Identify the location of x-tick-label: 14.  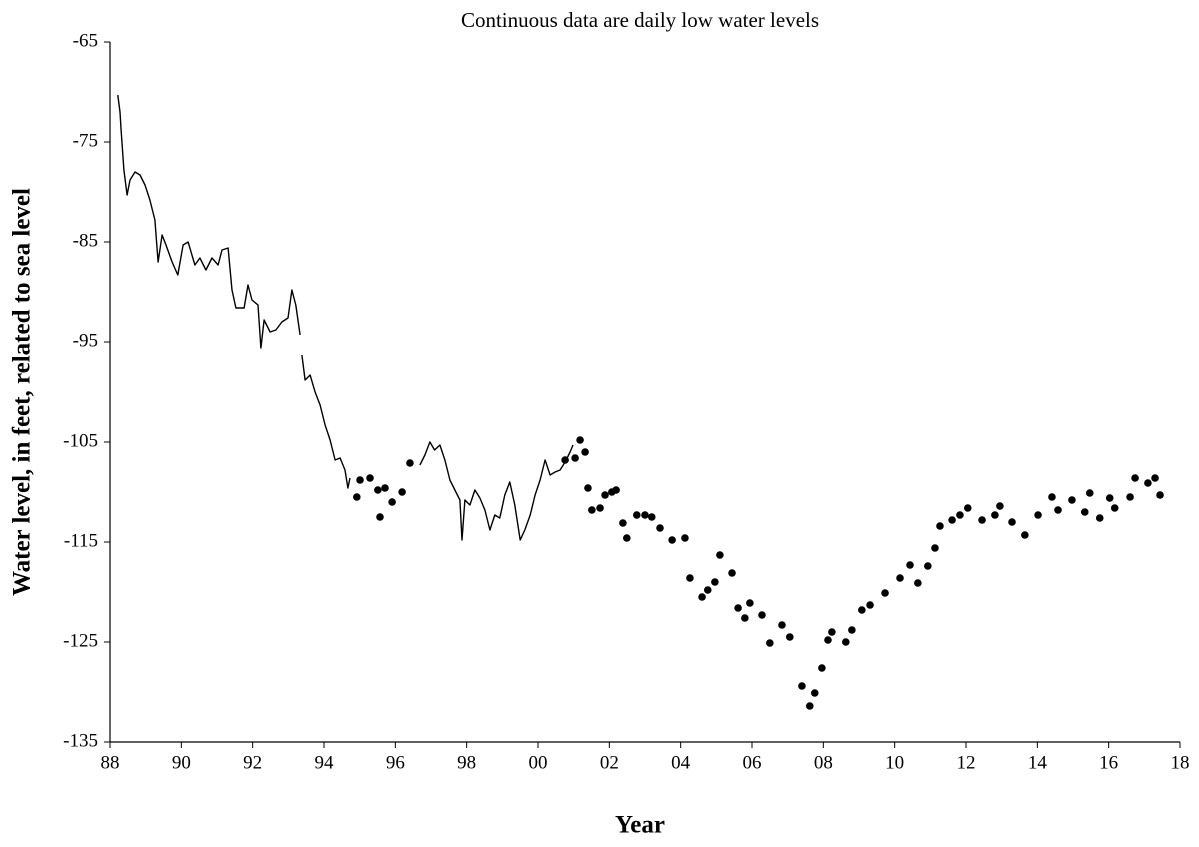
(1038, 762).